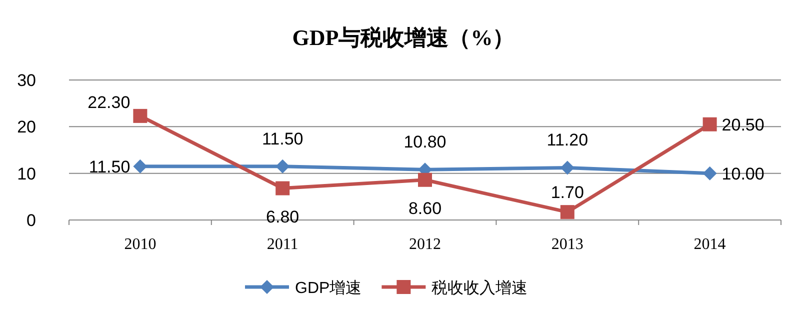 This screenshot has width=807, height=317. Describe the element at coordinates (425, 244) in the screenshot. I see `x-tick-label: 2012` at that location.